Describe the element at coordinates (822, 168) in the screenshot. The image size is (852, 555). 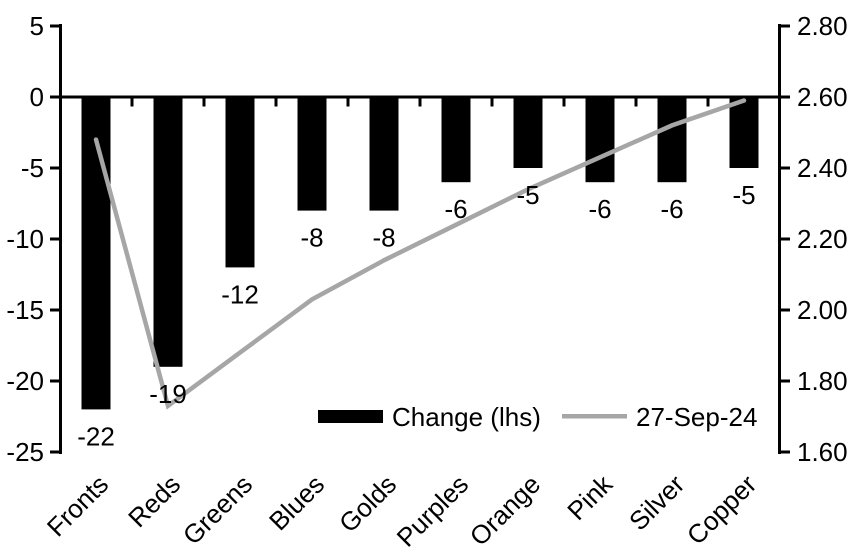
I see `right-axis-tick-label: 2.40` at that location.